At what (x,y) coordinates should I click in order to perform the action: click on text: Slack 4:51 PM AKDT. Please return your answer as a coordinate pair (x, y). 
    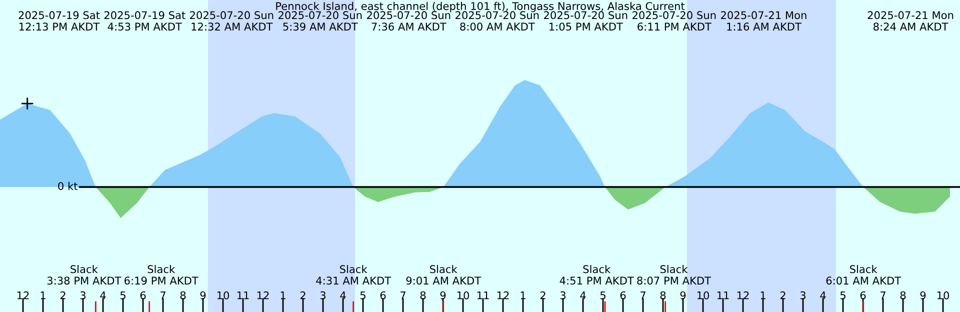
    Looking at the image, I should click on (597, 275).